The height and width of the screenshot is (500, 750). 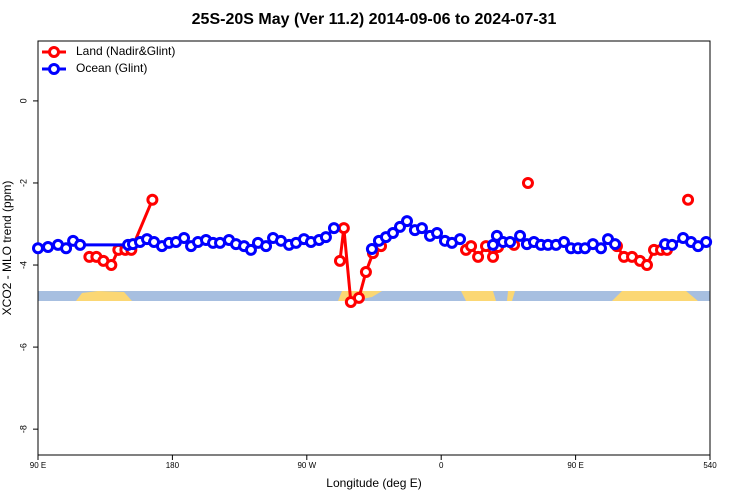 I want to click on x-tick-label: 0, so click(x=441, y=465).